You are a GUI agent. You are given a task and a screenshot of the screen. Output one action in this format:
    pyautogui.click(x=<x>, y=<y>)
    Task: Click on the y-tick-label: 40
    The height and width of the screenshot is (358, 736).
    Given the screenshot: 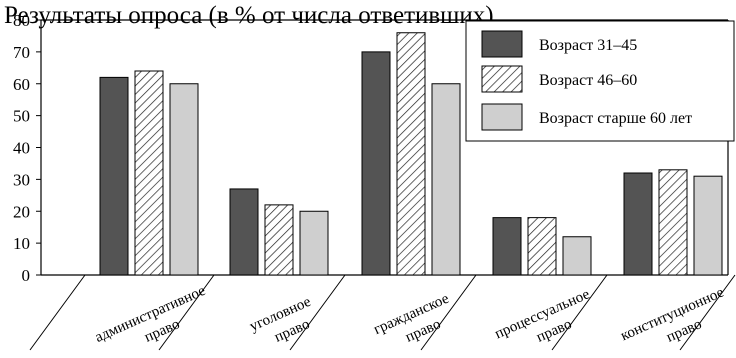 What is the action you would take?
    pyautogui.click(x=21, y=148)
    